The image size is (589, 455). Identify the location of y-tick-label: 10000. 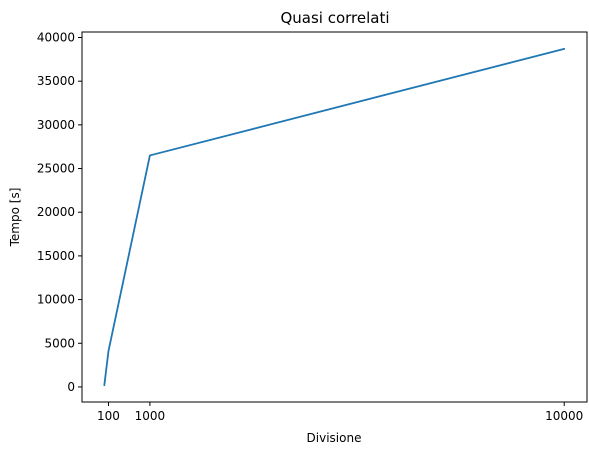
(56, 300).